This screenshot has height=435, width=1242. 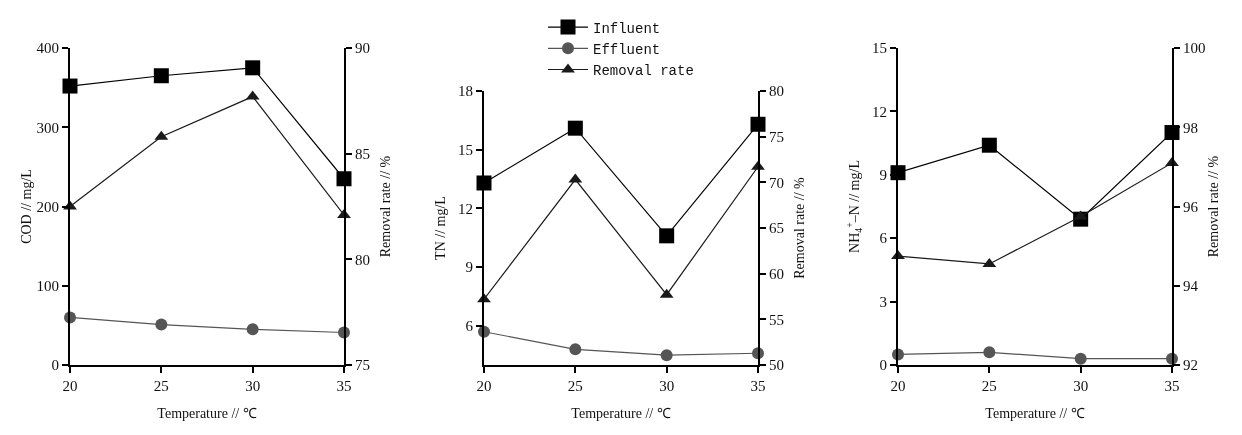 I want to click on y2-tick-label: 92, so click(x=1190, y=365).